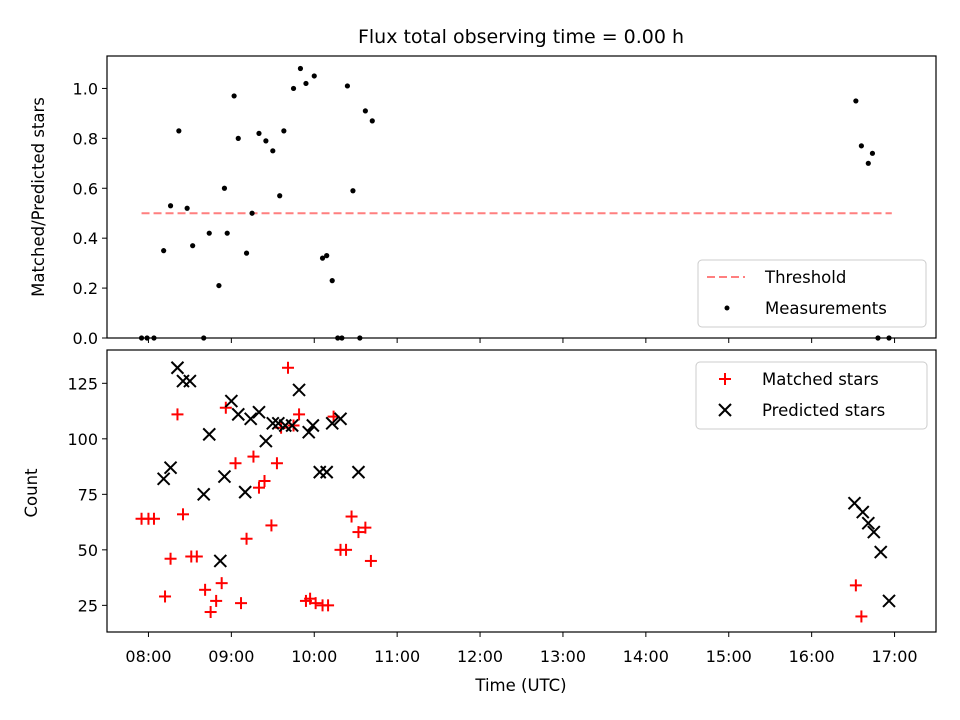 Image resolution: width=960 pixels, height=720 pixels. Describe the element at coordinates (38, 197) in the screenshot. I see `top-y-axis-label: Matched/Predicted stars` at that location.